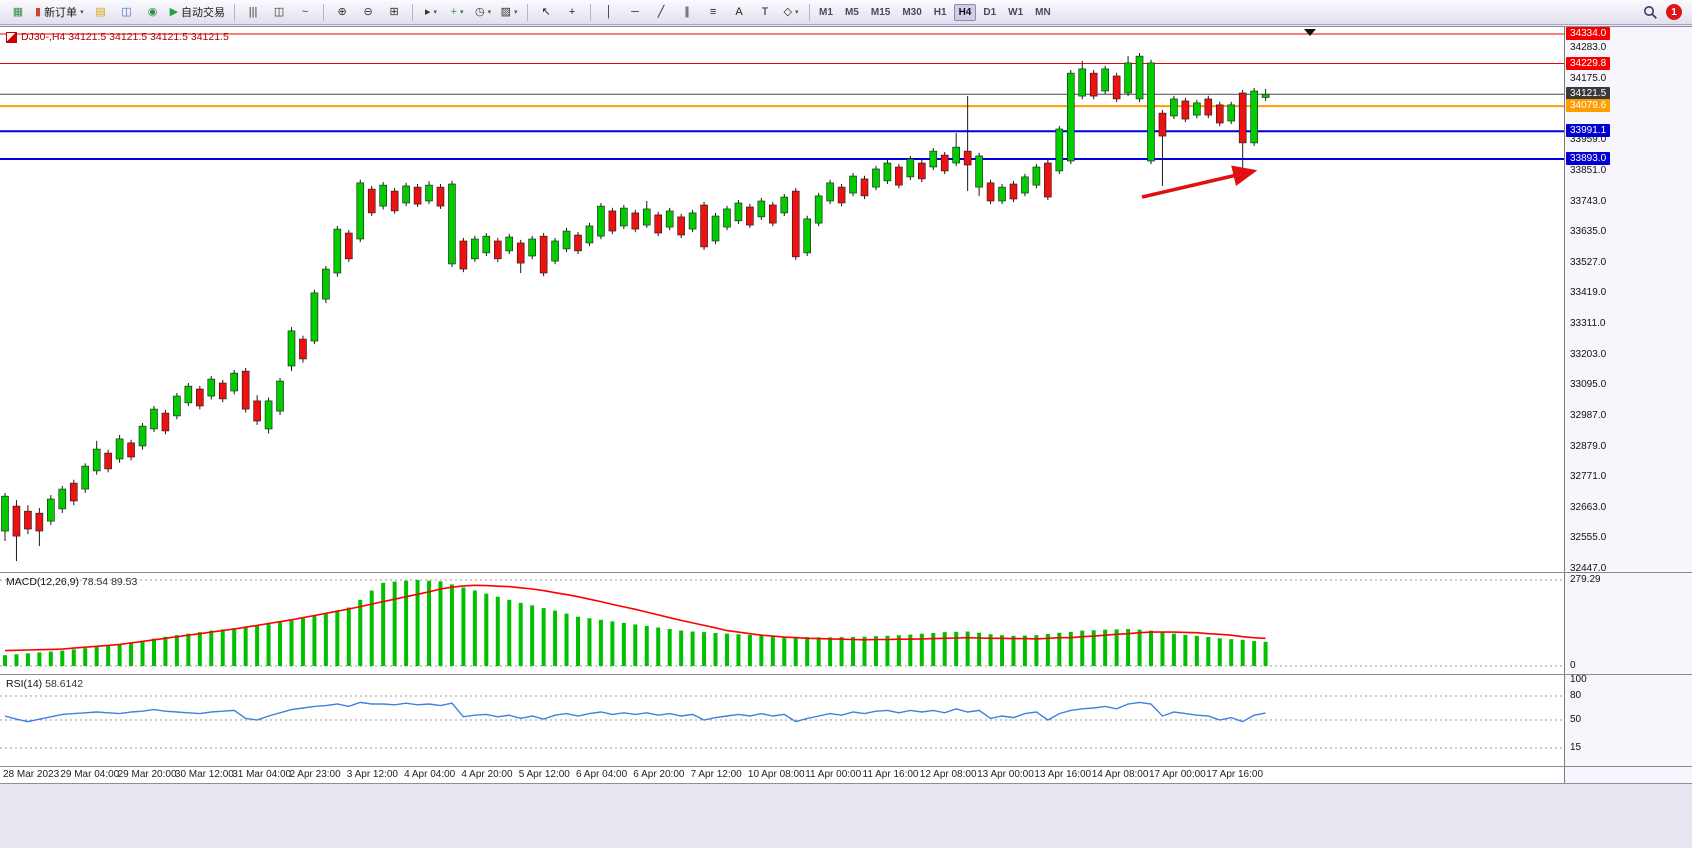 This screenshot has width=1692, height=848. Describe the element at coordinates (791, 12) in the screenshot. I see `shapes-button: ◇ ▾` at that location.